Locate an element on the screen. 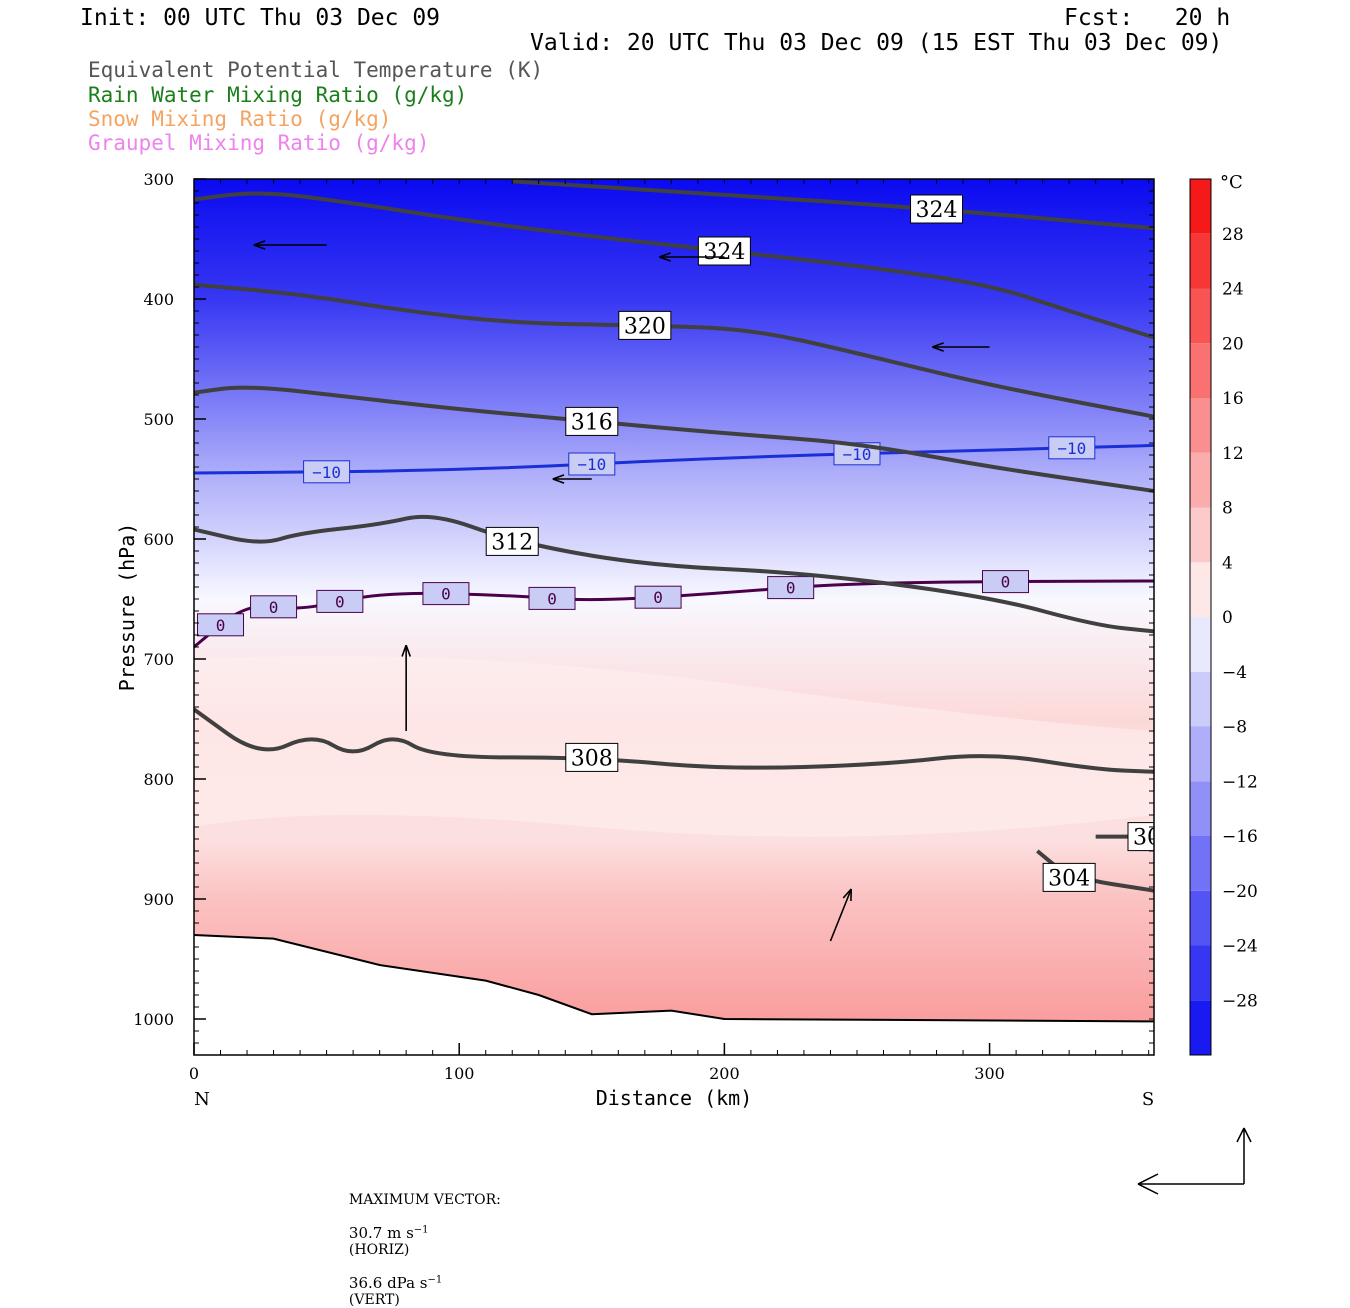 The width and height of the screenshot is (1350, 1308). reference-vector is located at coordinates (1194, 1161).